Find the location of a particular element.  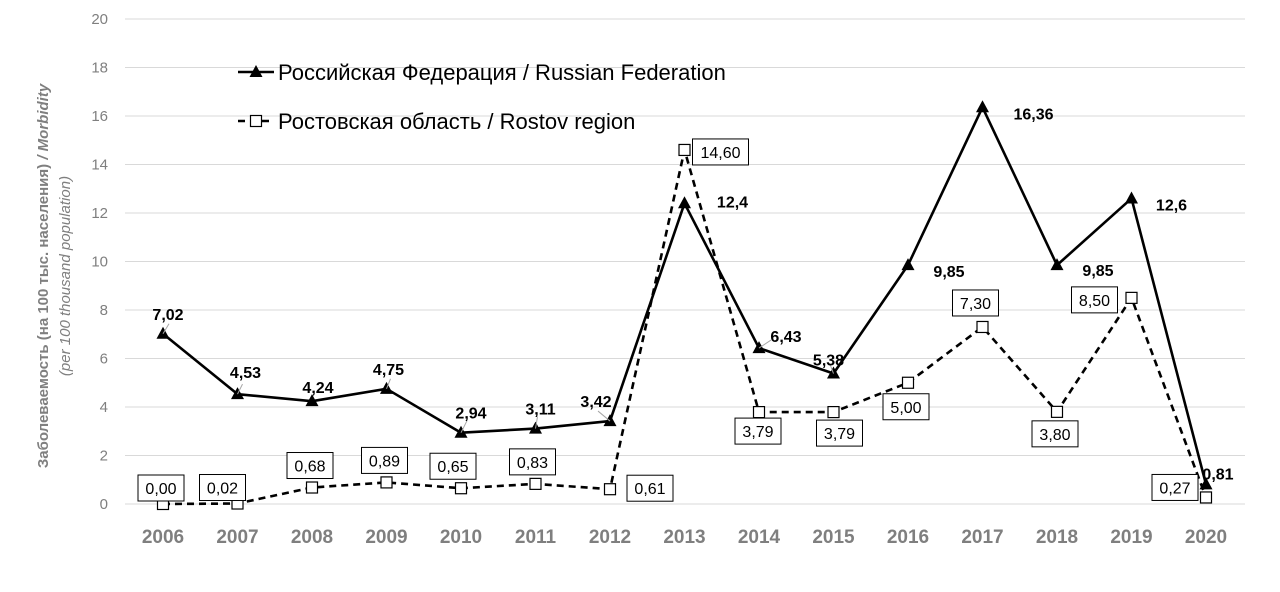

x-tick-label: 2014 is located at coordinates (759, 537).